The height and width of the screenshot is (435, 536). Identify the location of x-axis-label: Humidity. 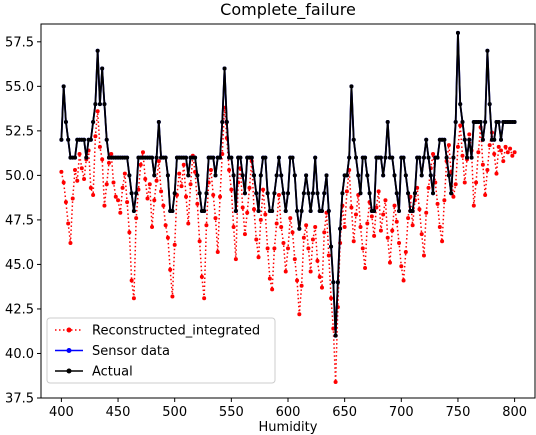
(288, 427).